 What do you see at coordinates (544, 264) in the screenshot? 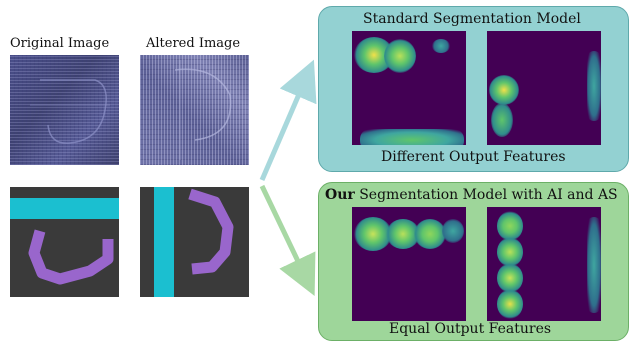
I see `our-heatmap-altered` at bounding box center [544, 264].